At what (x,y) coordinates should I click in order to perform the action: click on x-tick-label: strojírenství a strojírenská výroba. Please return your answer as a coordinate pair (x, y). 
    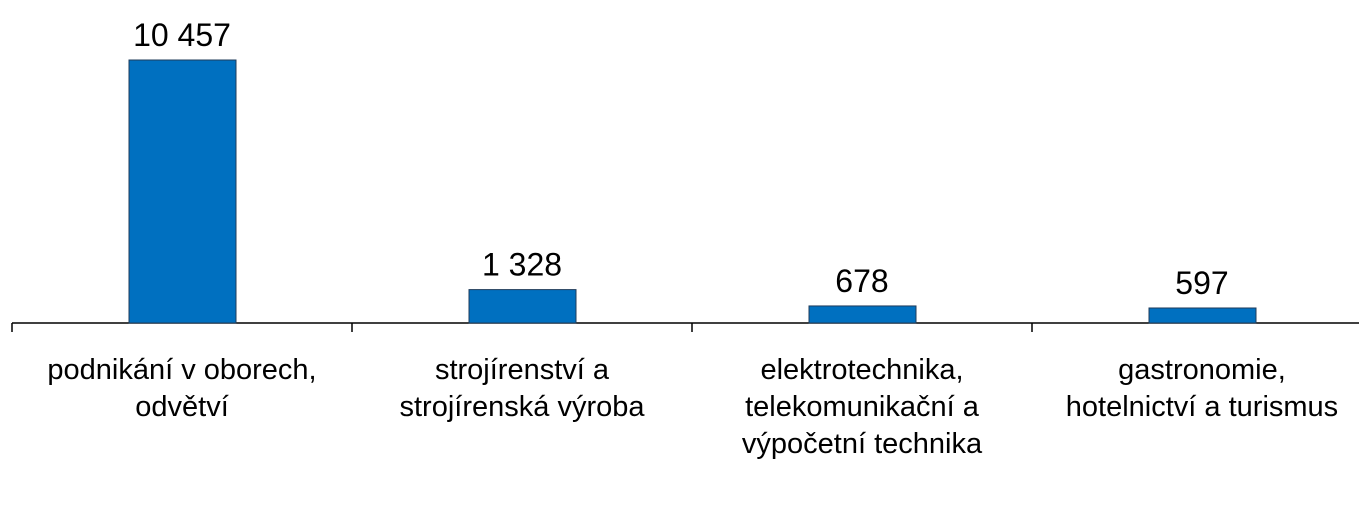
    Looking at the image, I should click on (522, 388).